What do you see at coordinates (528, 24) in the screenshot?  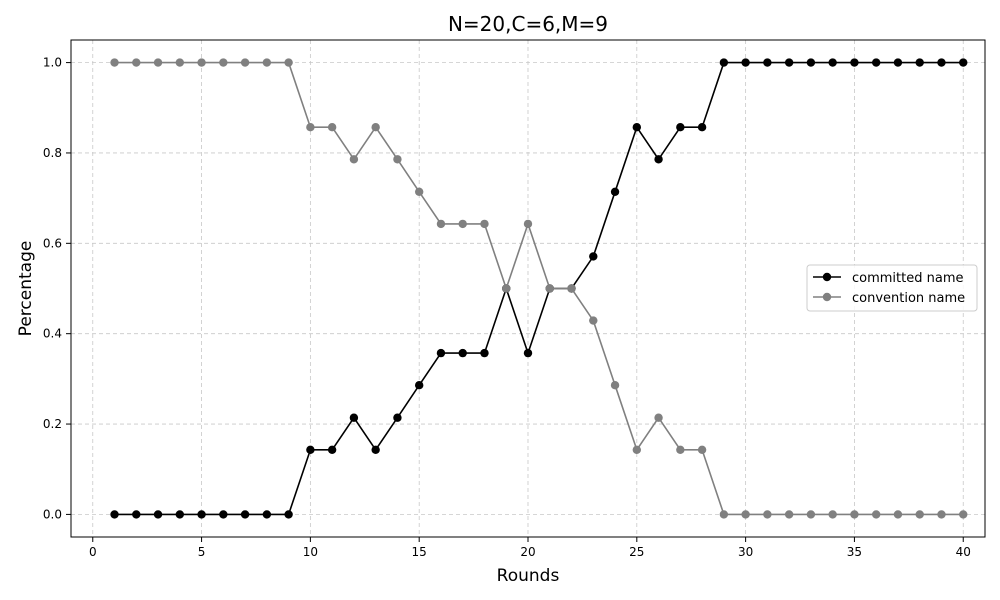 I see `chart-title: N=20,C=6,M=9` at bounding box center [528, 24].